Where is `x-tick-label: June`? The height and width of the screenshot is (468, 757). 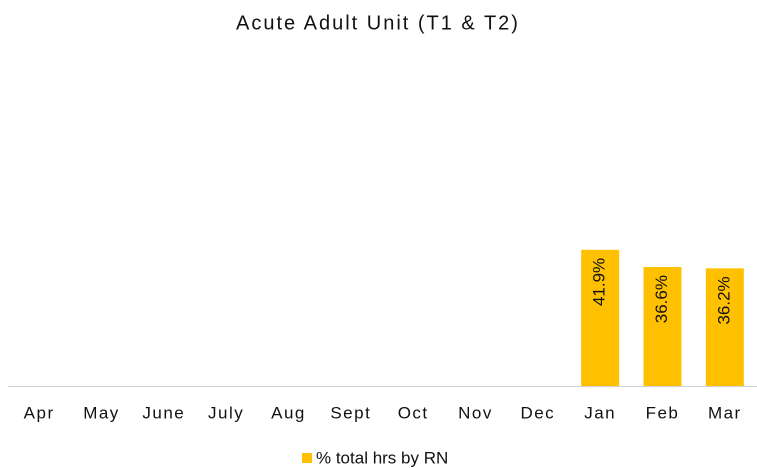 x-tick-label: June is located at coordinates (163, 412).